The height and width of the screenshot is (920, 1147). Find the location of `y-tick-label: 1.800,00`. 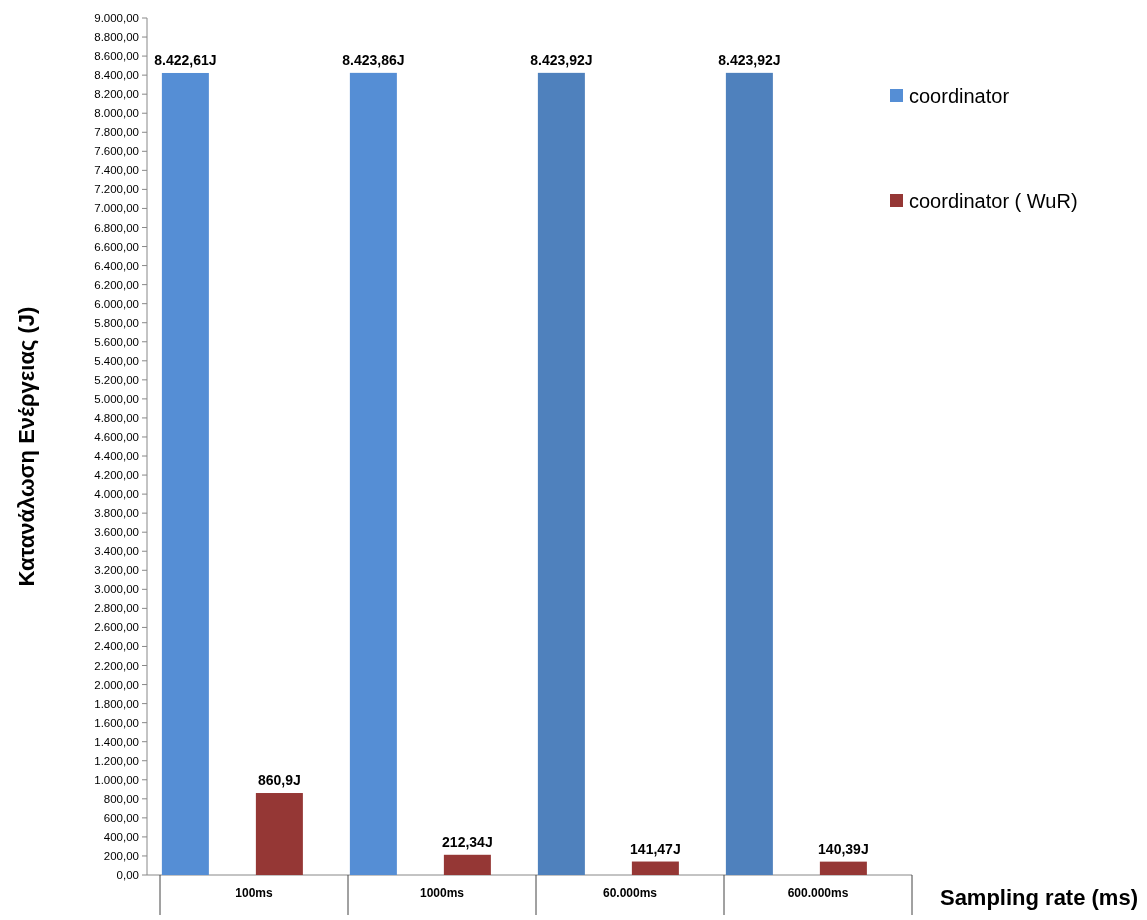

y-tick-label: 1.800,00 is located at coordinates (116, 703).